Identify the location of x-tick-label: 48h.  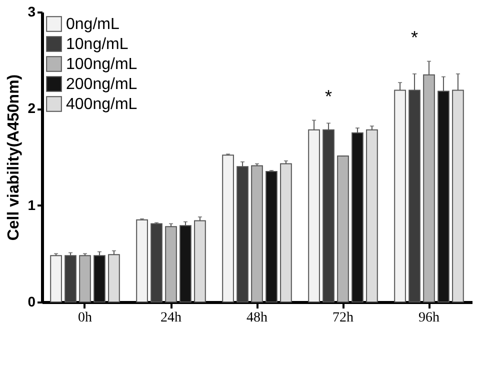
(257, 318).